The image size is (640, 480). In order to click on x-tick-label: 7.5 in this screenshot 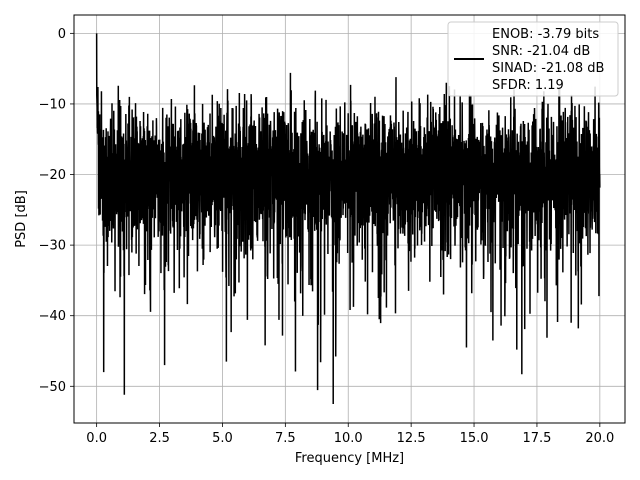, I will do `click(285, 438)`.